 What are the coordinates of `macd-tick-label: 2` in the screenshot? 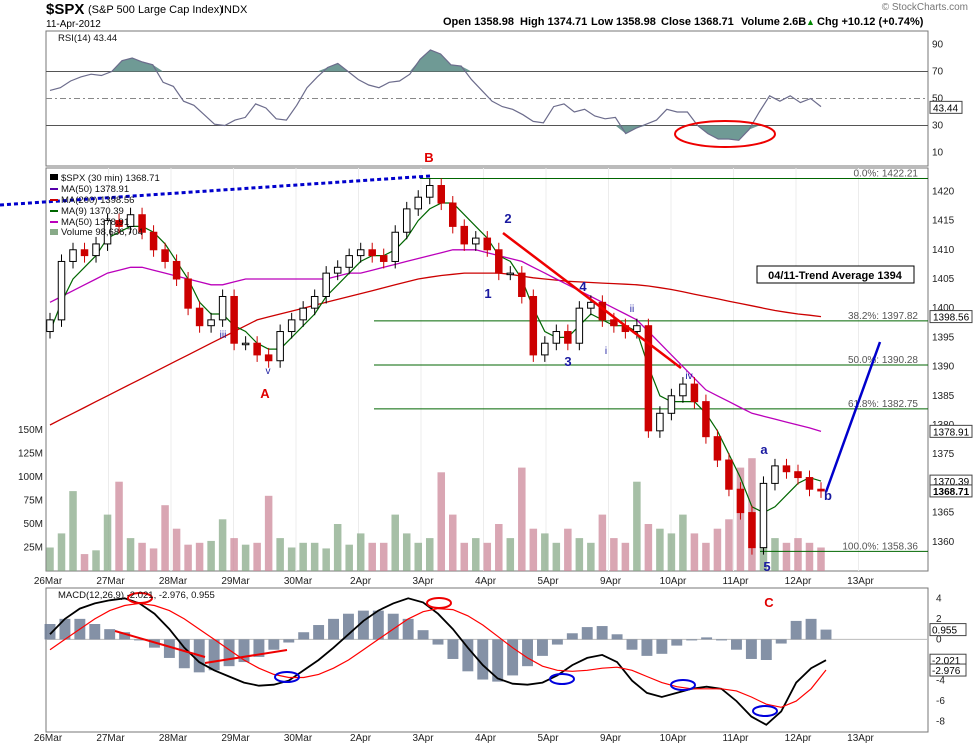 It's located at (939, 619).